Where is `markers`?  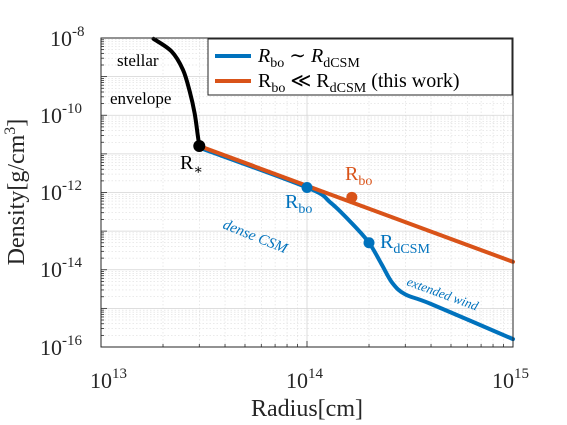 markers is located at coordinates (284, 194).